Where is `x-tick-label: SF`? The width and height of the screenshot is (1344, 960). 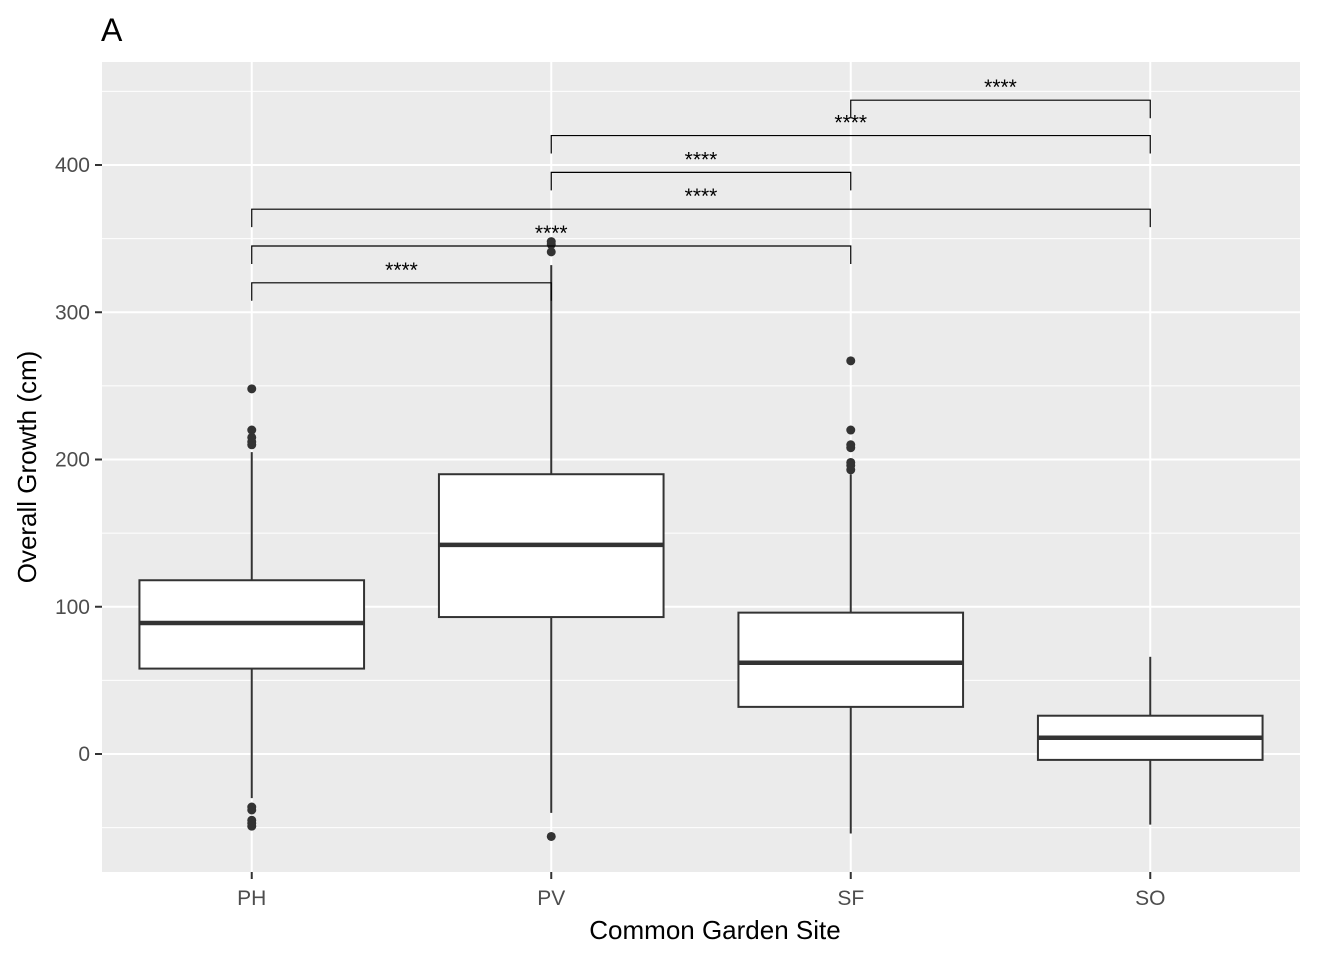
x-tick-label: SF is located at coordinates (850, 898).